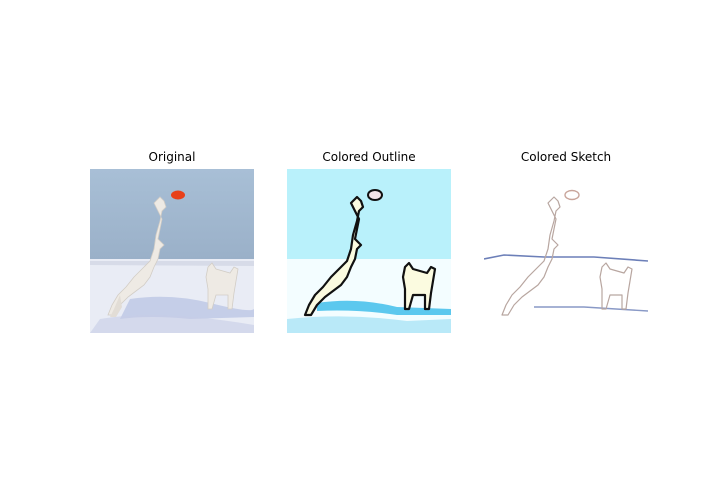 This screenshot has height=504, width=720. What do you see at coordinates (187, 307) in the screenshot?
I see `snow-shadow` at bounding box center [187, 307].